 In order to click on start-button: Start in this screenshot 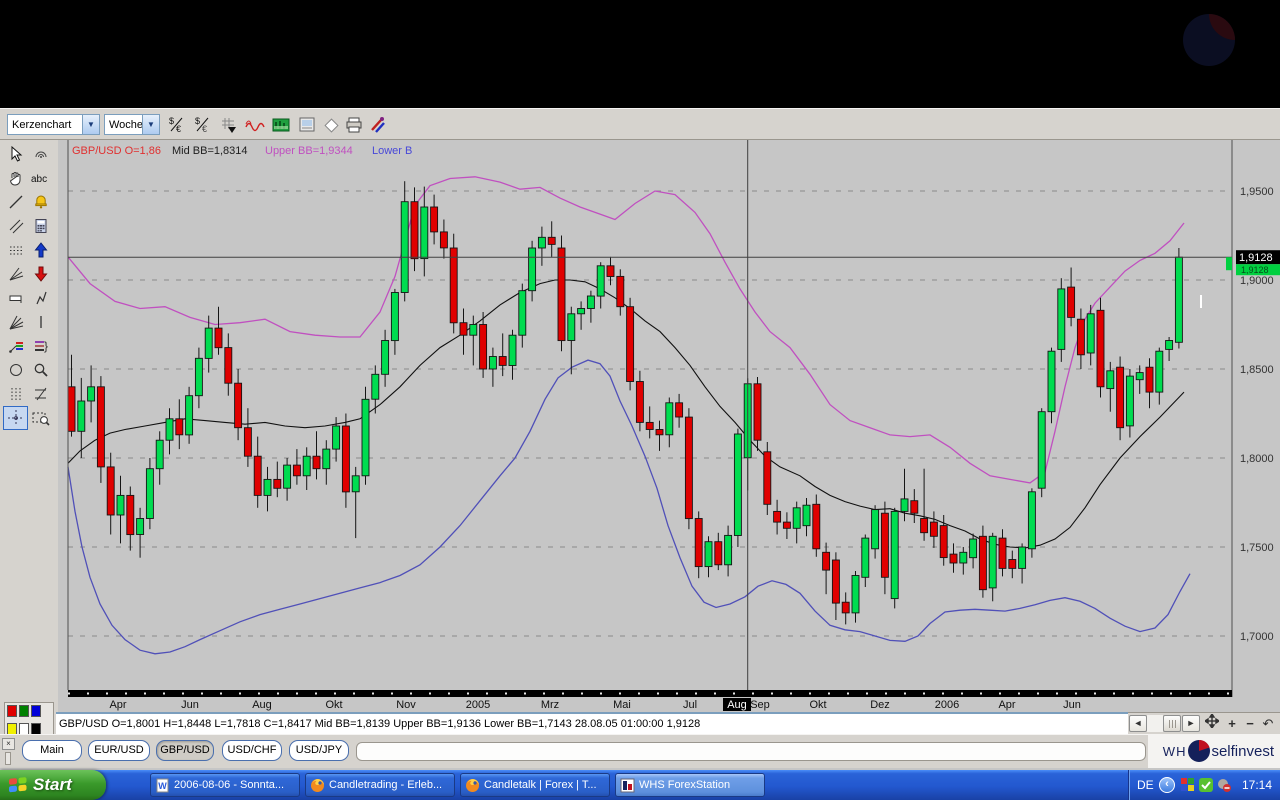, I will do `click(53, 785)`.